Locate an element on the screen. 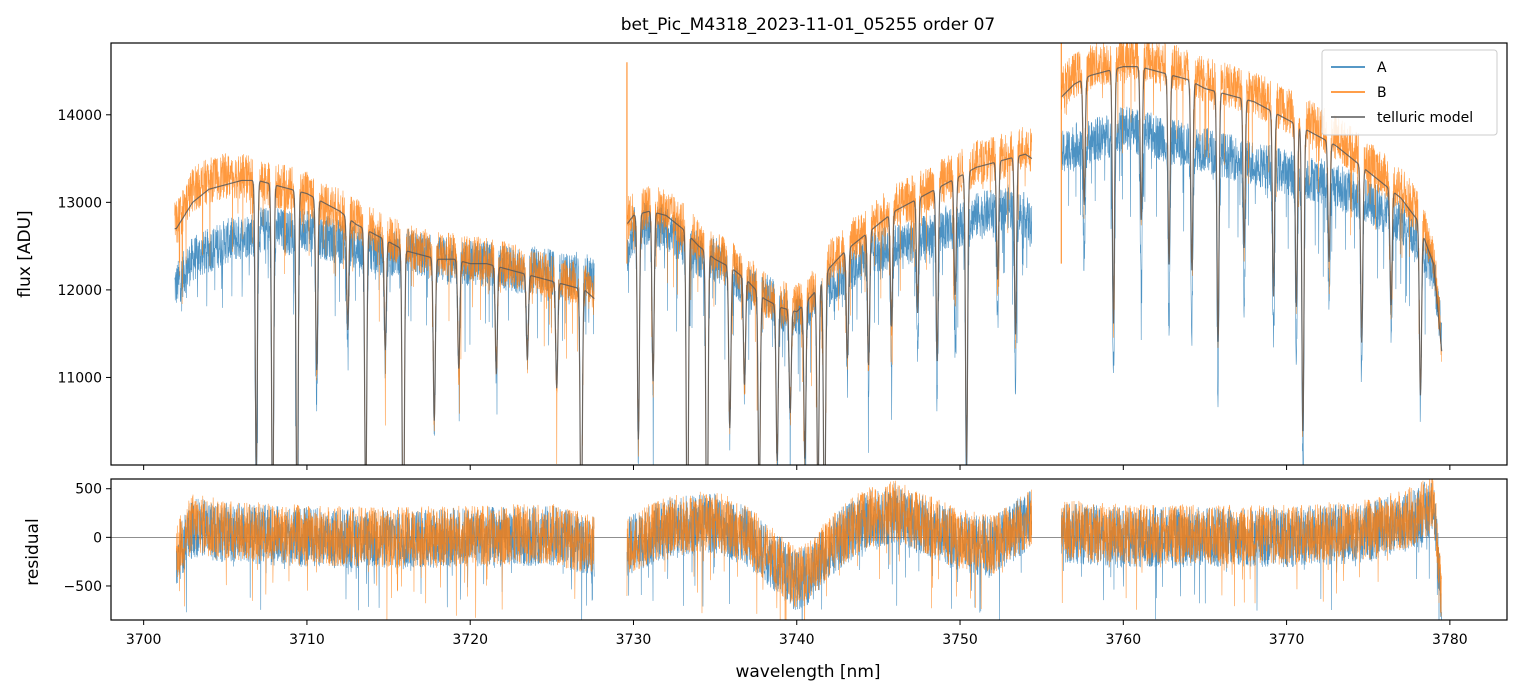 The image size is (1520, 696). telluric-model-line-seg0 is located at coordinates (384, 322).